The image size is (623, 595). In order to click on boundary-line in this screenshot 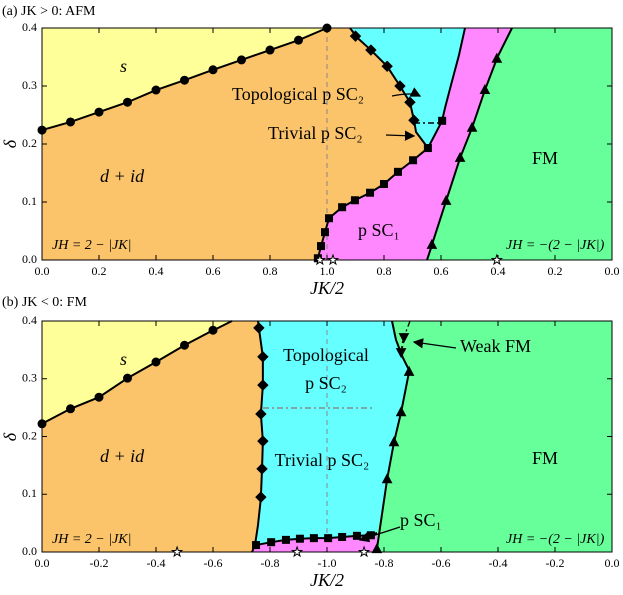, I will do `click(464, 152)`.